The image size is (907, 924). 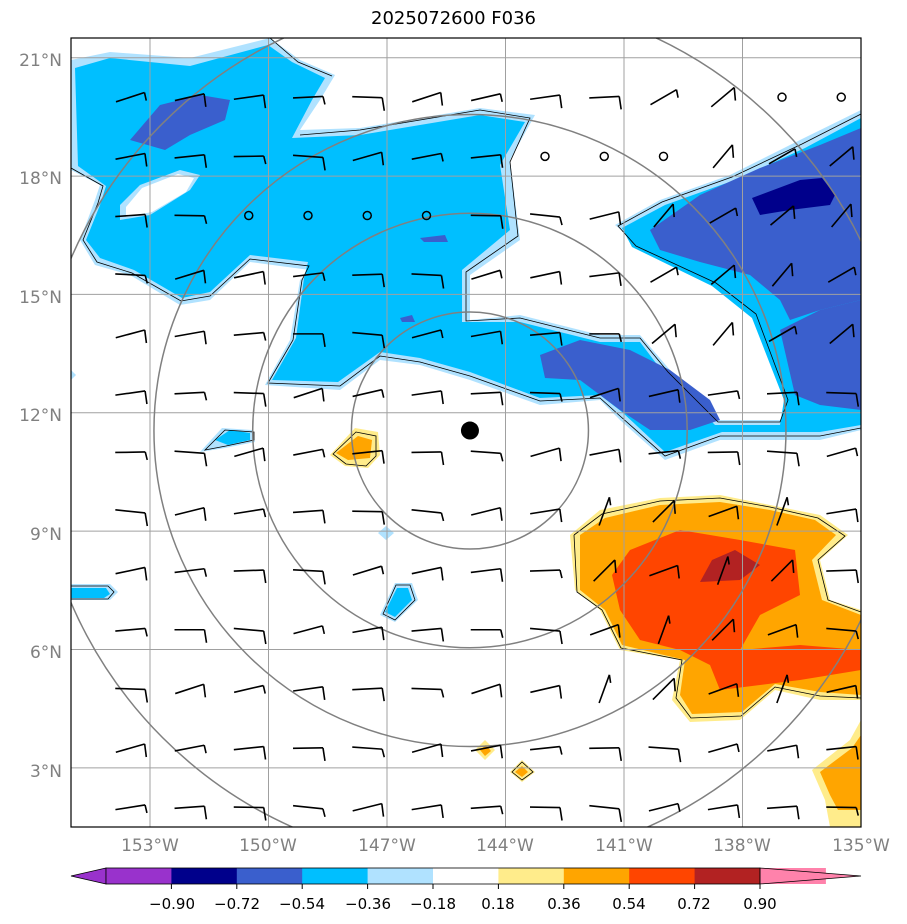 I want to click on lon-label: 138°W, so click(x=742, y=846).